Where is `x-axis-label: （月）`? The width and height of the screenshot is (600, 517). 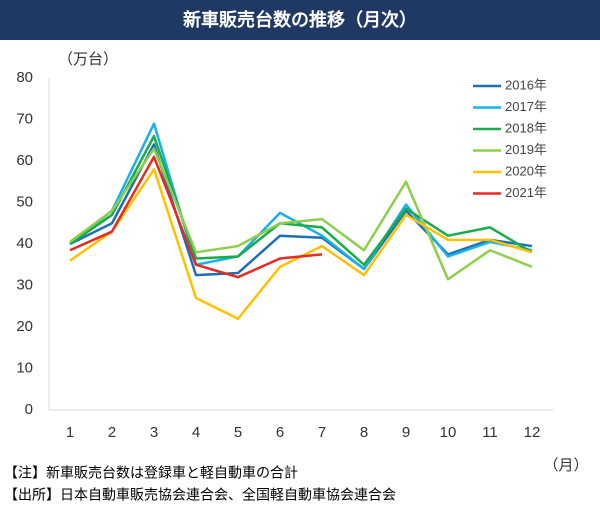
x-axis-label: （月） is located at coordinates (565, 465).